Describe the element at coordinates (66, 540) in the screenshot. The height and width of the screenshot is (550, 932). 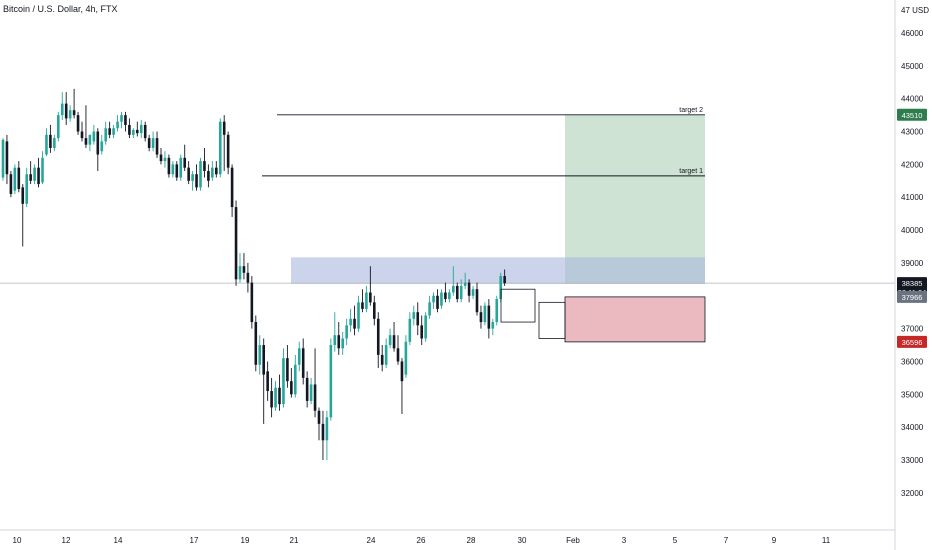
I see `time-tick-label: 12` at that location.